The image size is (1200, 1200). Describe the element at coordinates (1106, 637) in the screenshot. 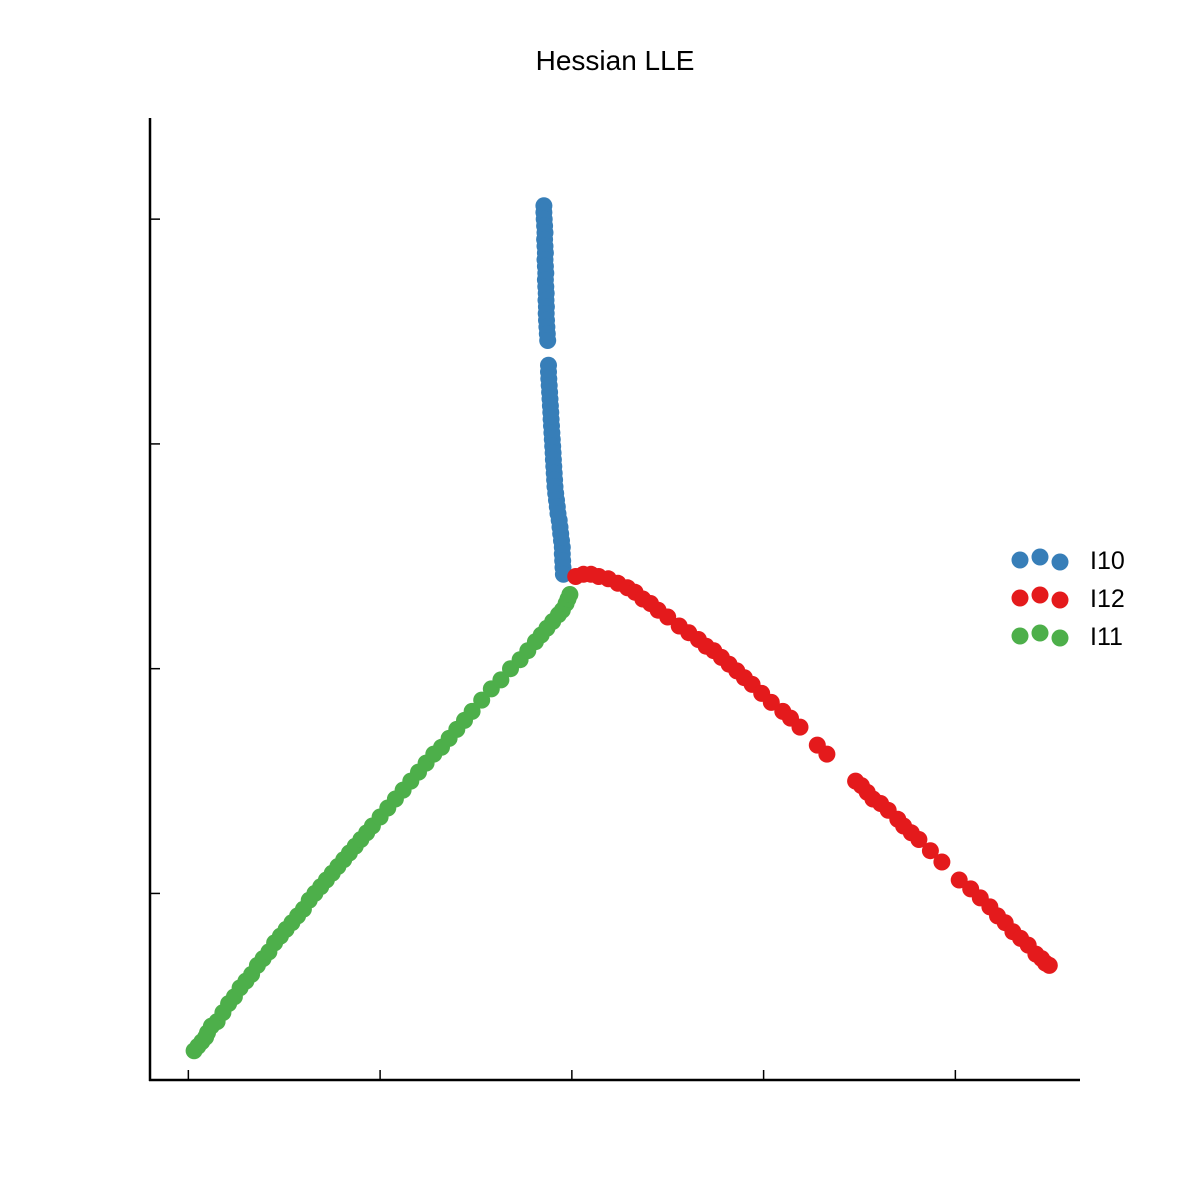

I see `legend-label-i11: I11` at that location.